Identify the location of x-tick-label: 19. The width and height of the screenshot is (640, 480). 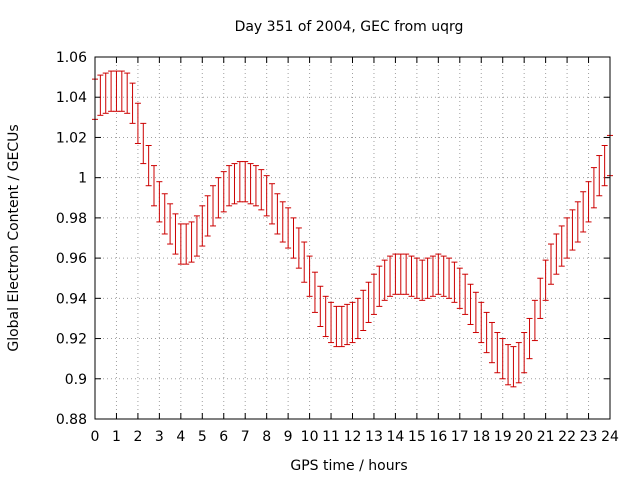
(503, 437).